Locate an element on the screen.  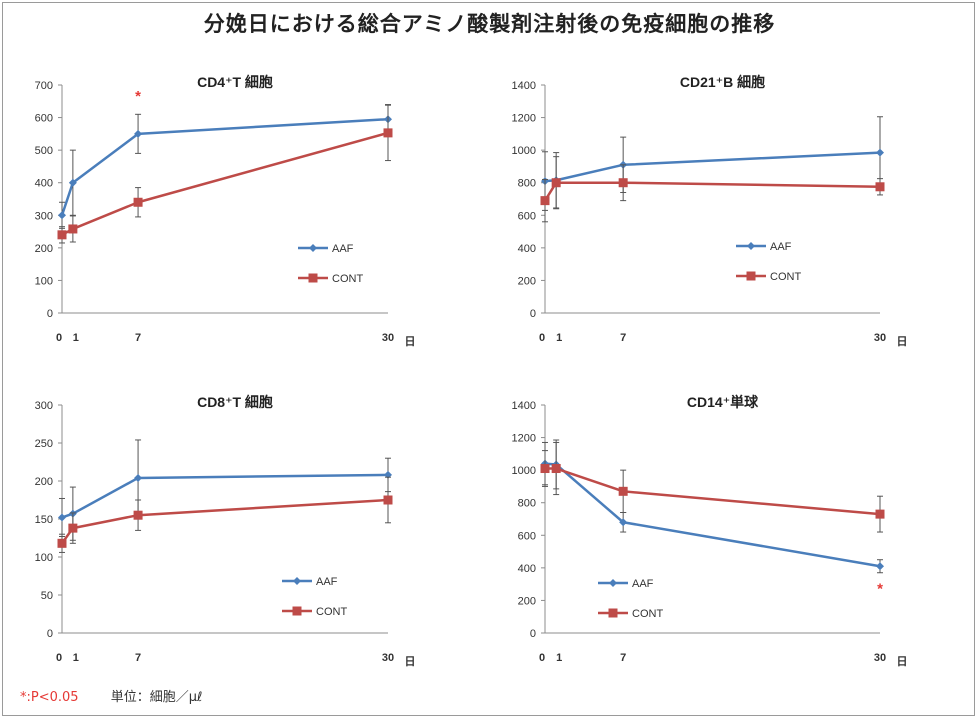
y-tick-label: 250 is located at coordinates (44, 444).